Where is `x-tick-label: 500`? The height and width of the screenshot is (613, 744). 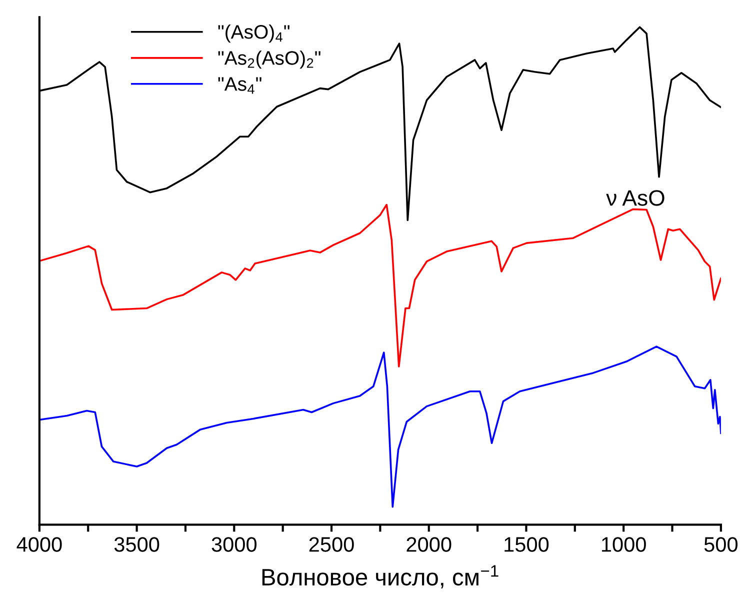
x-tick-label: 500 is located at coordinates (721, 544).